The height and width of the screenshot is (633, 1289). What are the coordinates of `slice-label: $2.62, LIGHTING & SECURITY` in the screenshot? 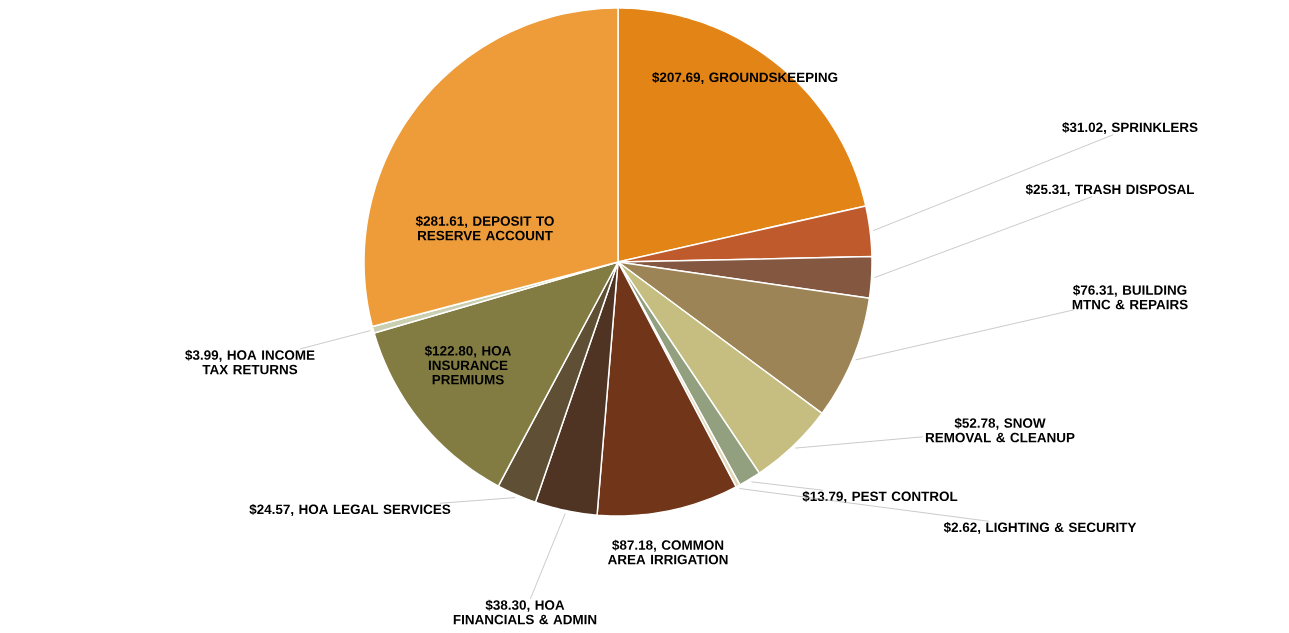 It's located at (1040, 528).